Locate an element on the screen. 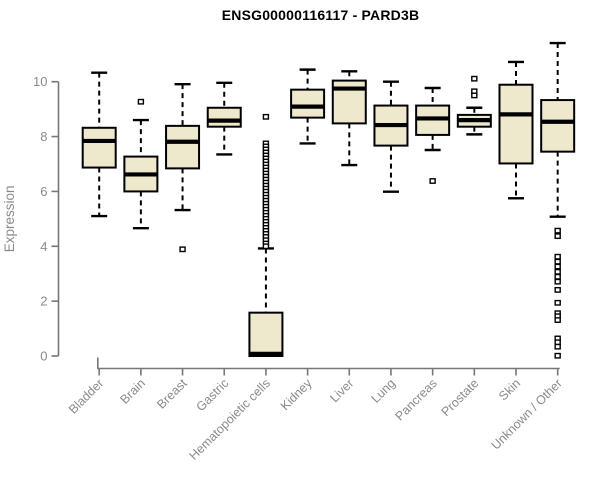  y-axis-tick-label: 4 is located at coordinates (43, 246).